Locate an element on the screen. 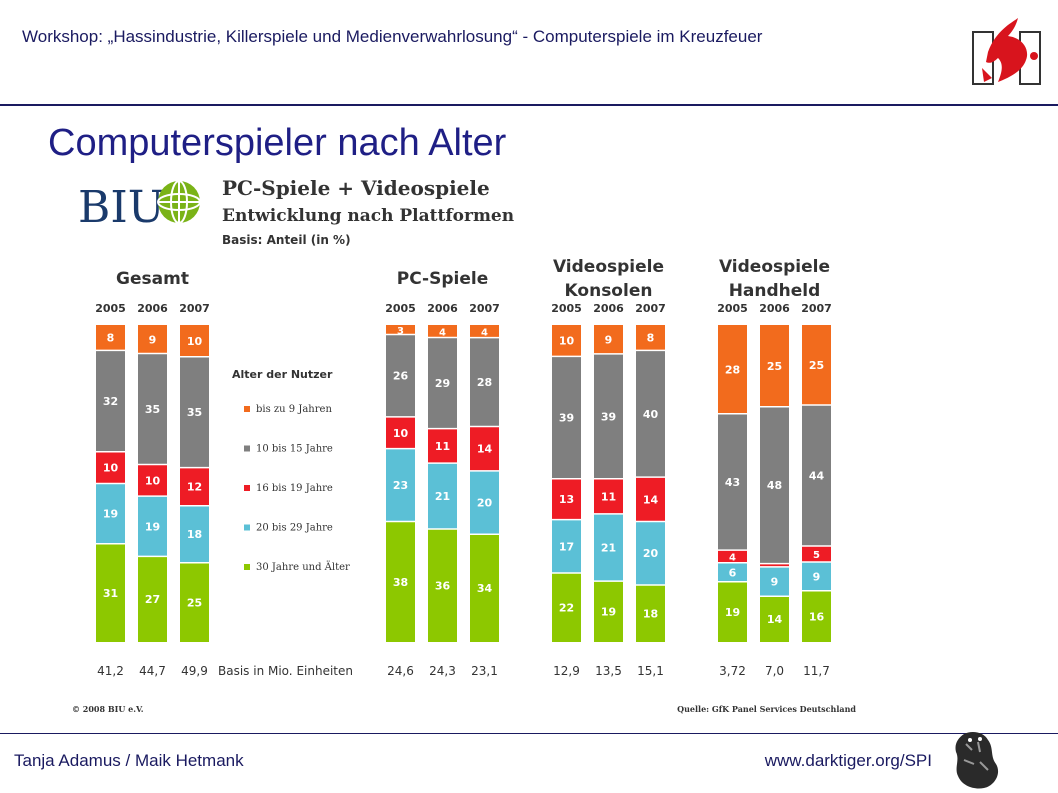  tiger-mascot-icon is located at coordinates (977, 760).